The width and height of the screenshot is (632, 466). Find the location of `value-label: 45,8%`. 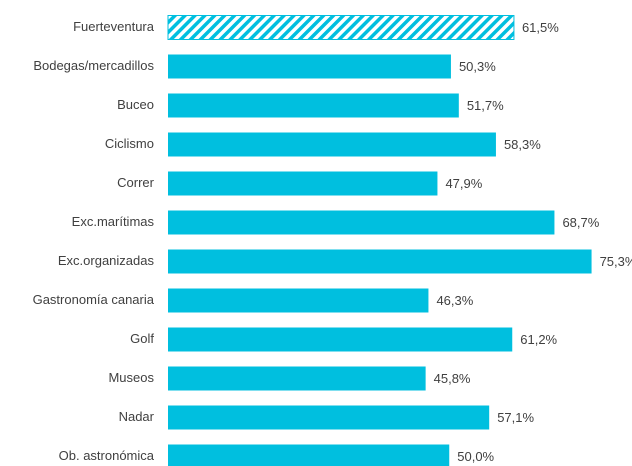

value-label: 45,8% is located at coordinates (452, 378).